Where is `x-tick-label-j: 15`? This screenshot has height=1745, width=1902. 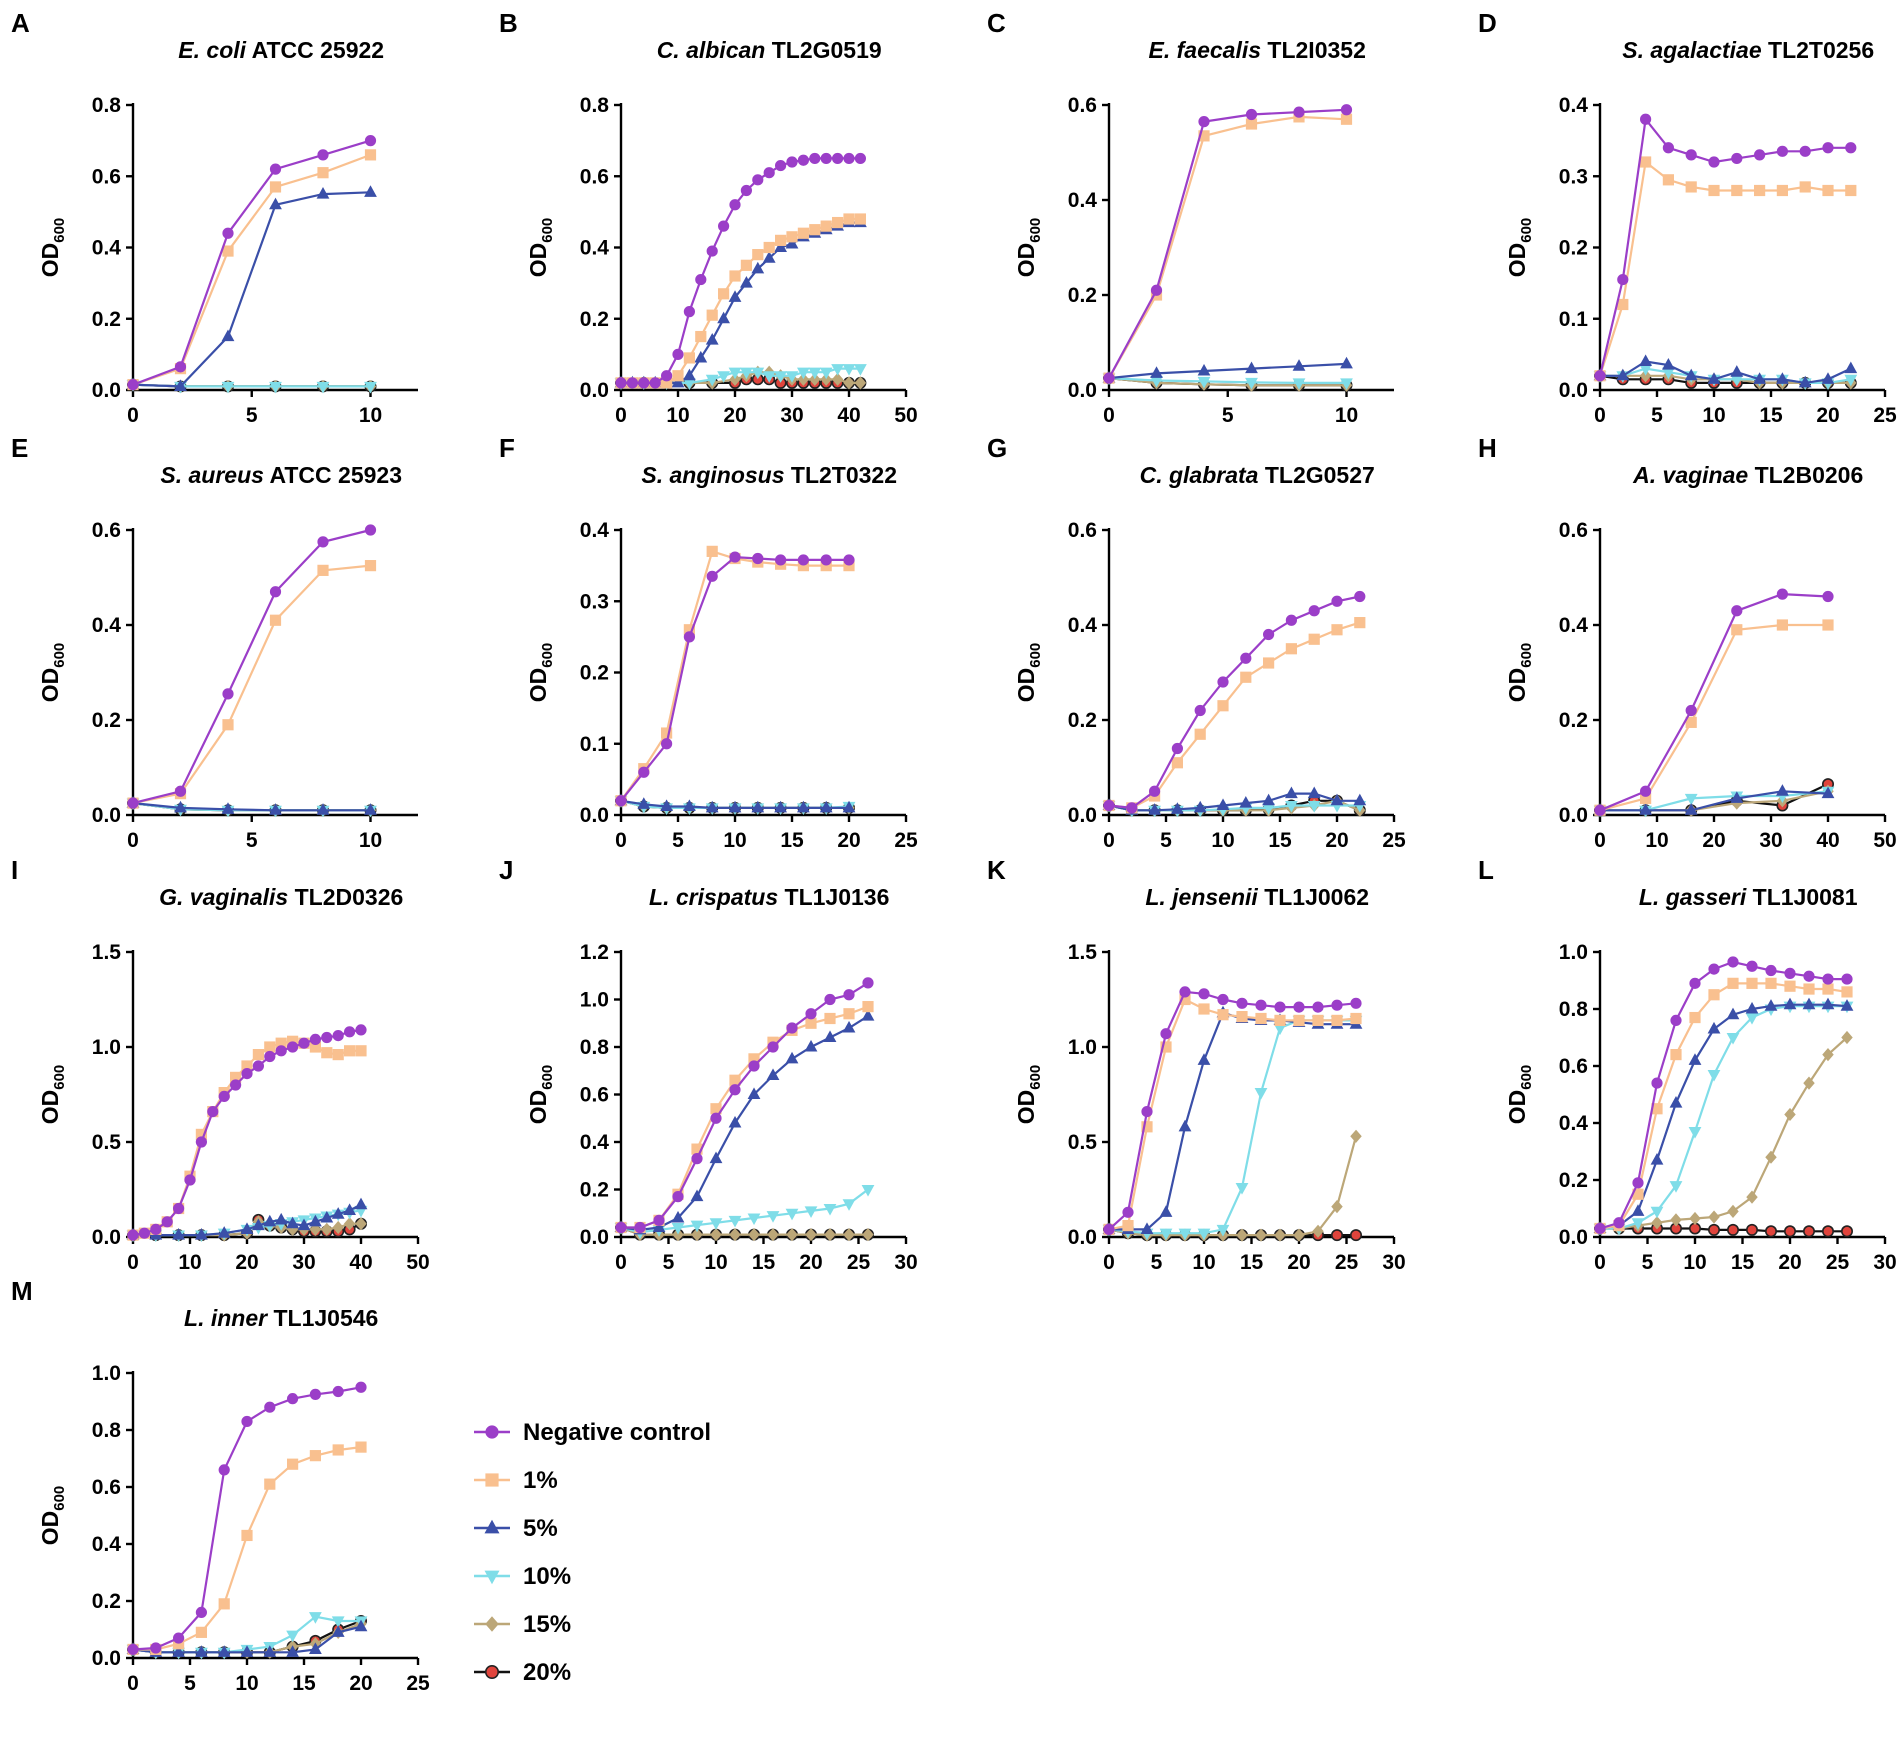
x-tick-label-j: 15 is located at coordinates (764, 1262).